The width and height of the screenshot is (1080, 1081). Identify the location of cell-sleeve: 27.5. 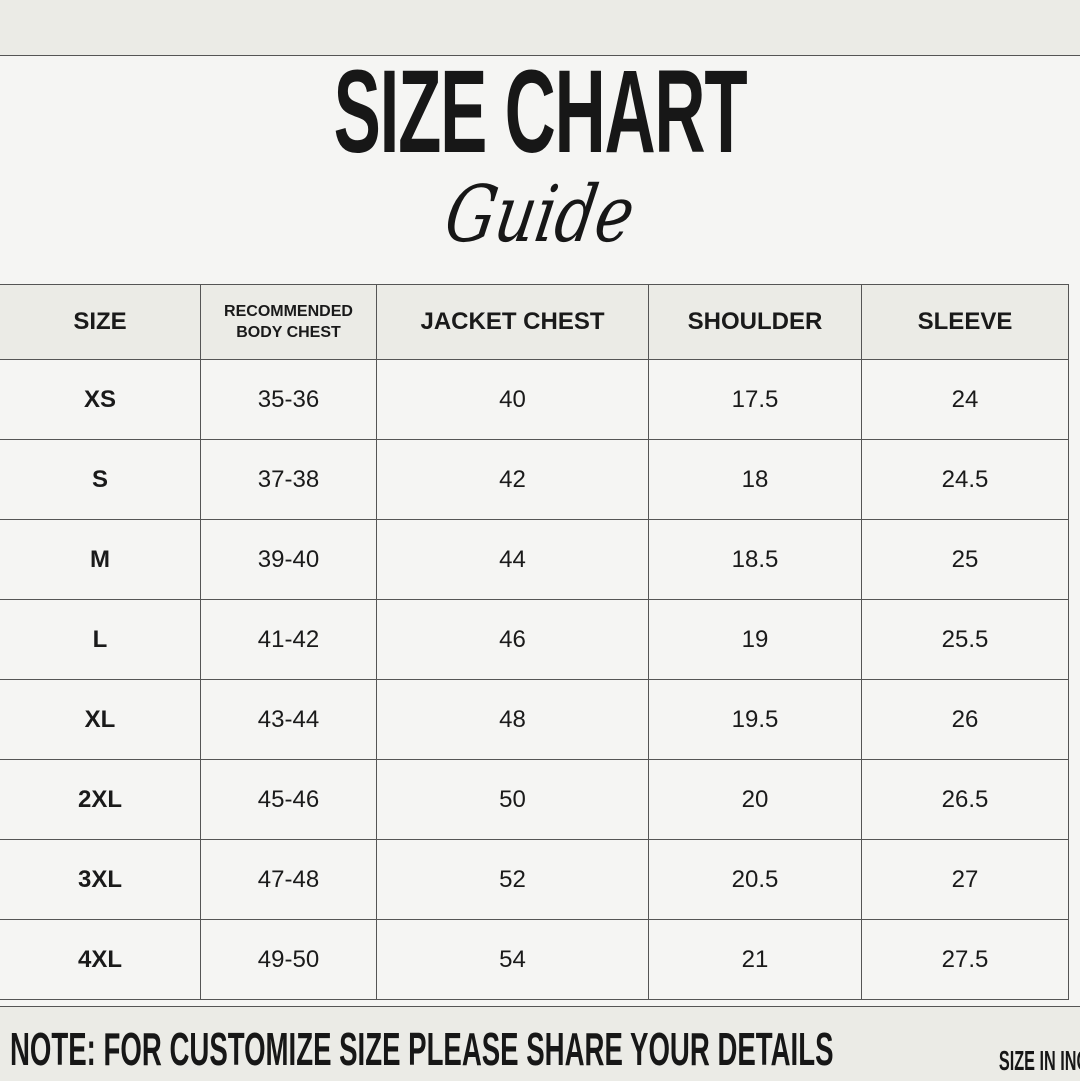
(965, 959).